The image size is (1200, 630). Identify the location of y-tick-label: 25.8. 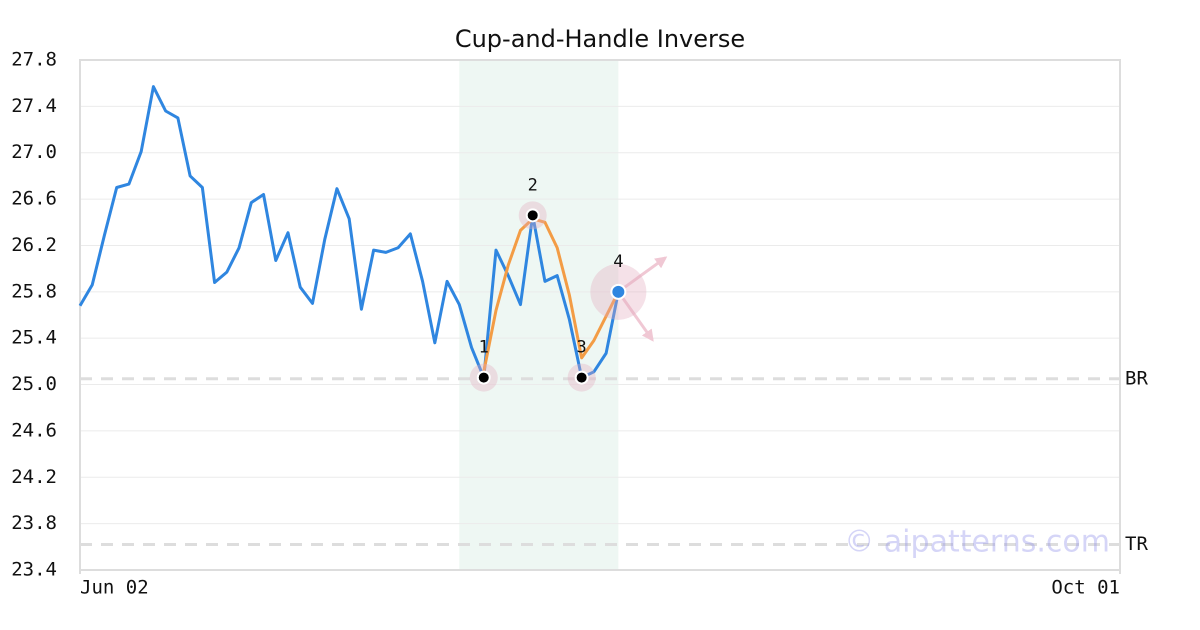
(34, 291).